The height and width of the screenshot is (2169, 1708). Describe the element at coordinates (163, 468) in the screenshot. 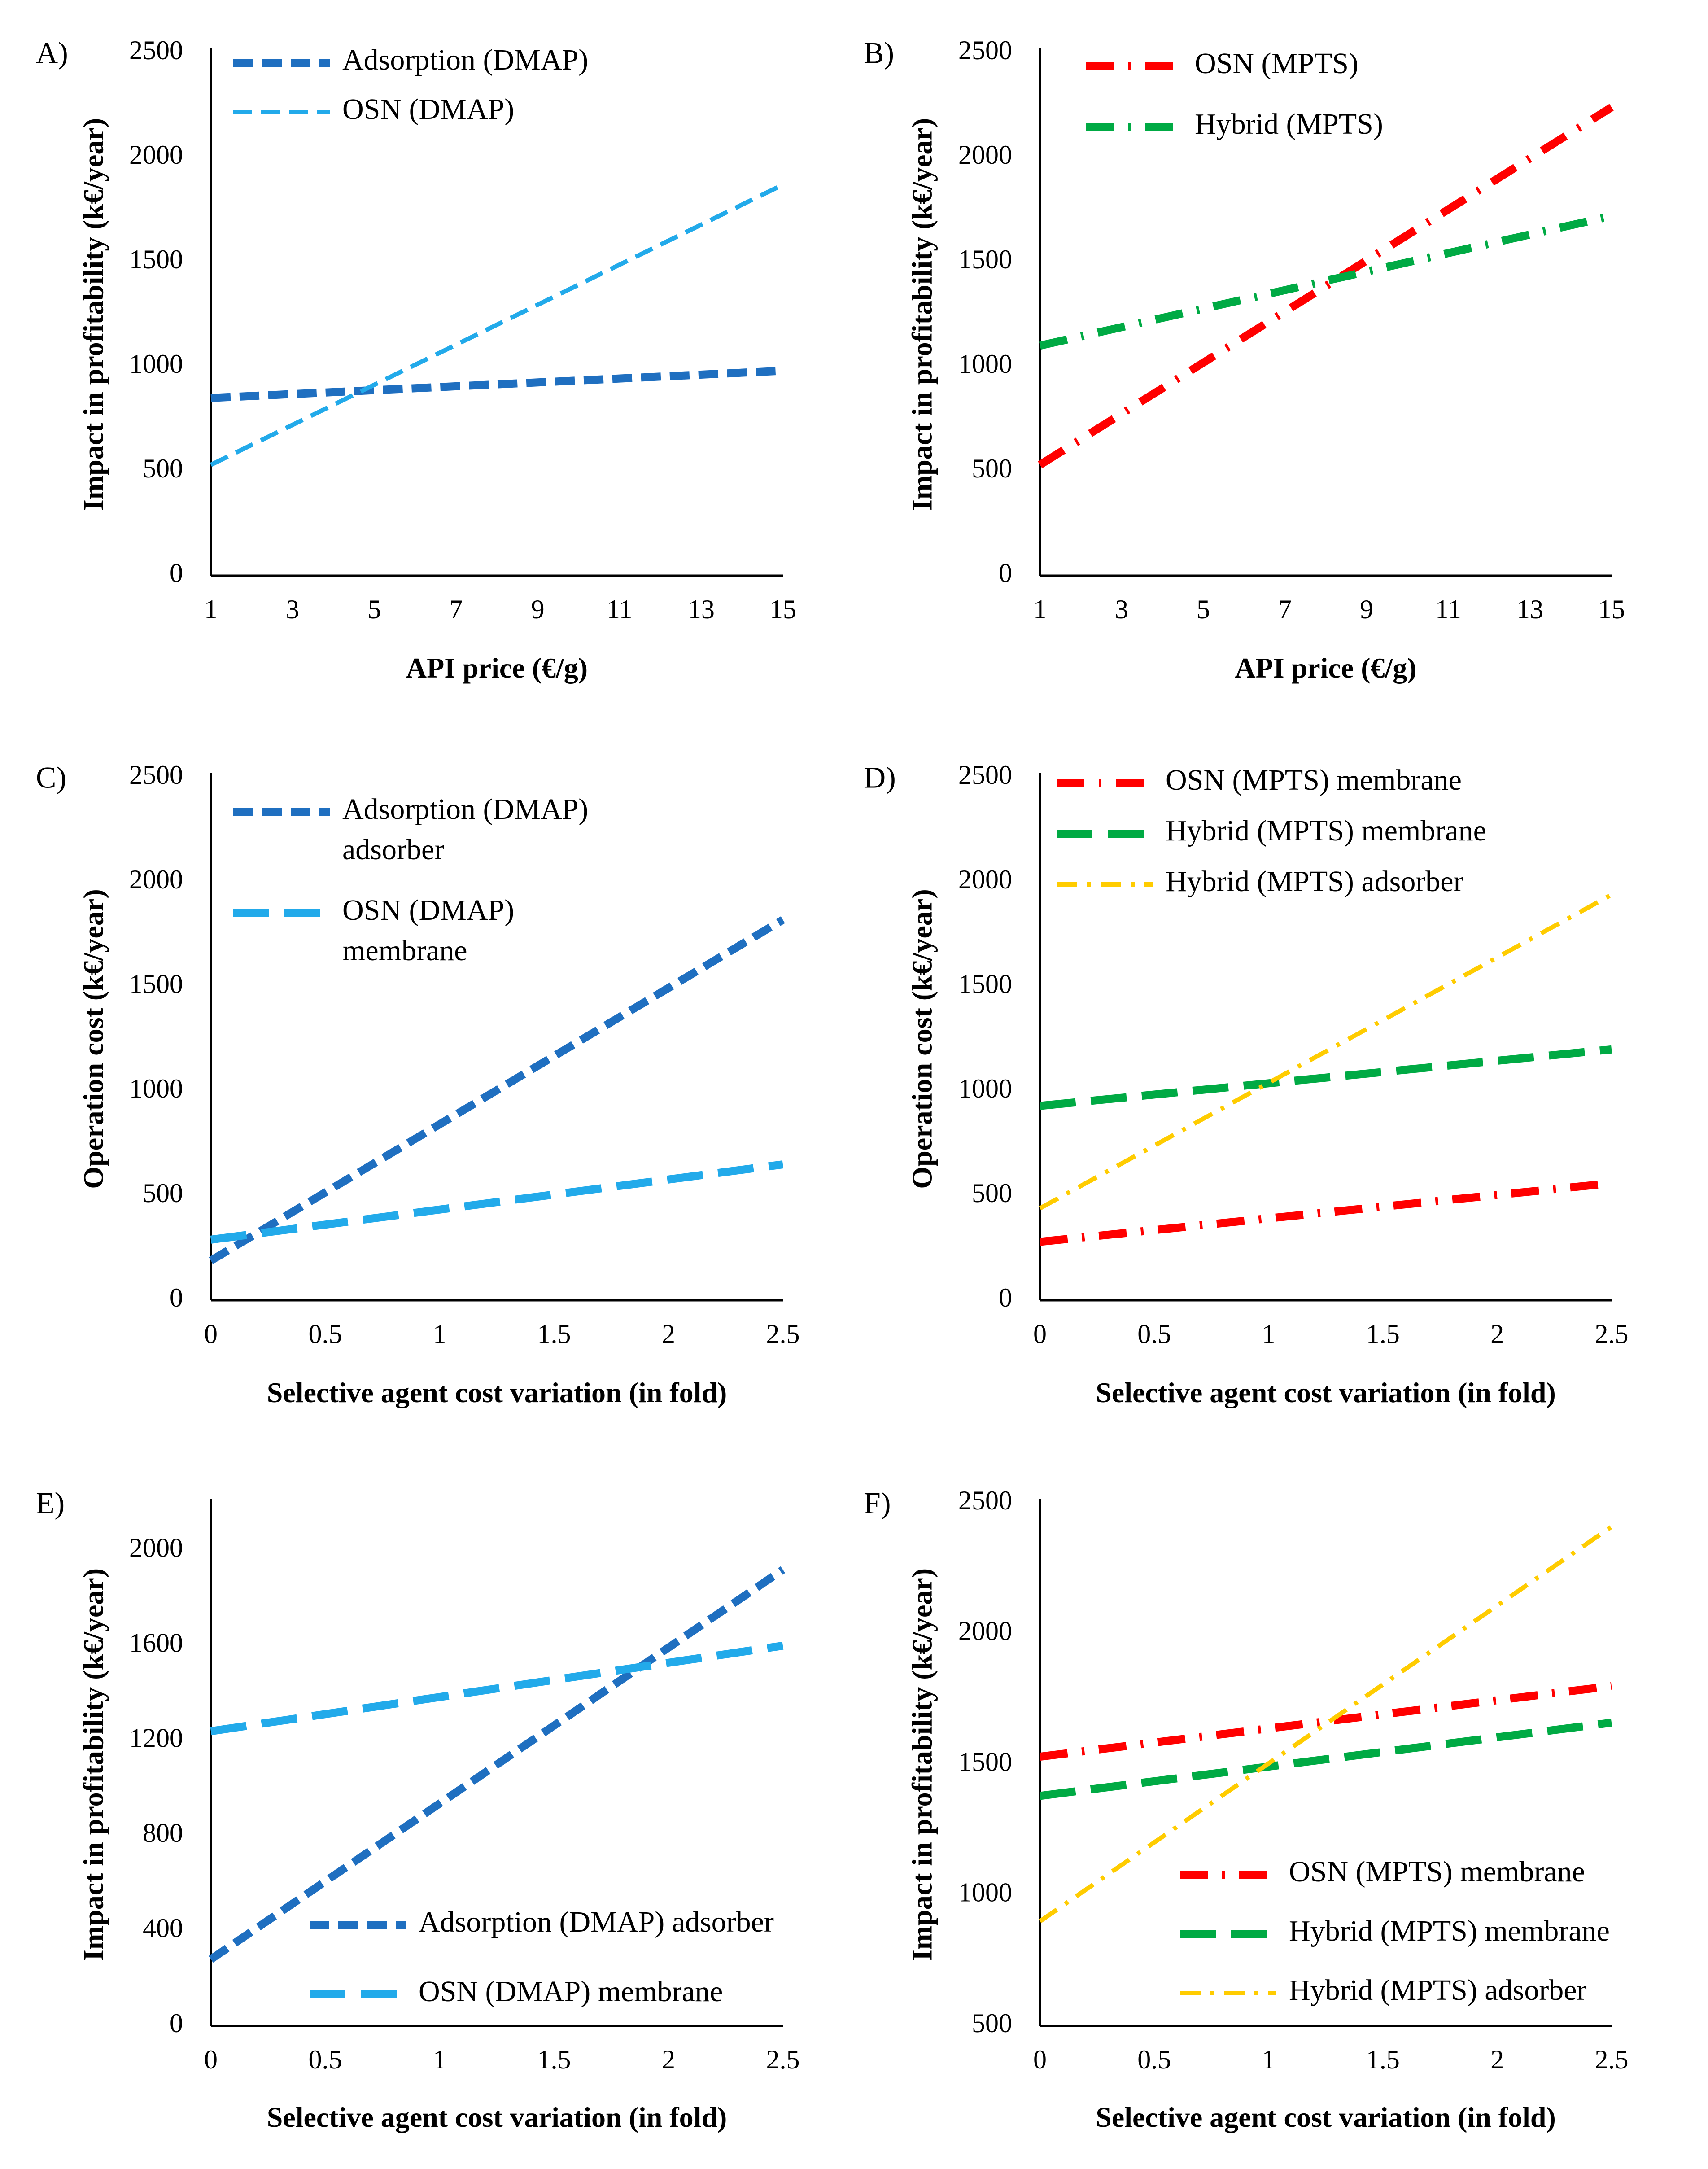

I see `panel-a-y-tick-label: 500` at that location.